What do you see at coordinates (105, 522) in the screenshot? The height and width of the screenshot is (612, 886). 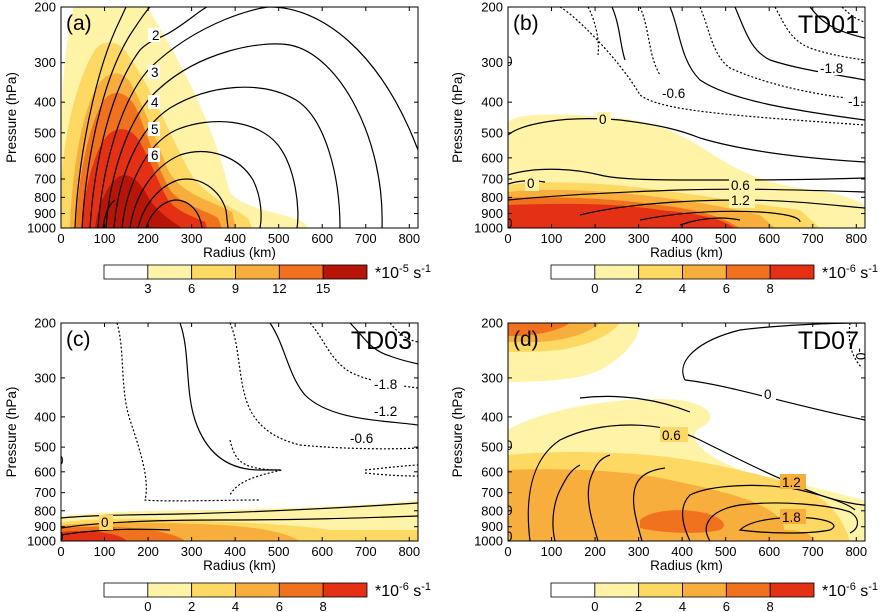 I see `contour-label: 0` at bounding box center [105, 522].